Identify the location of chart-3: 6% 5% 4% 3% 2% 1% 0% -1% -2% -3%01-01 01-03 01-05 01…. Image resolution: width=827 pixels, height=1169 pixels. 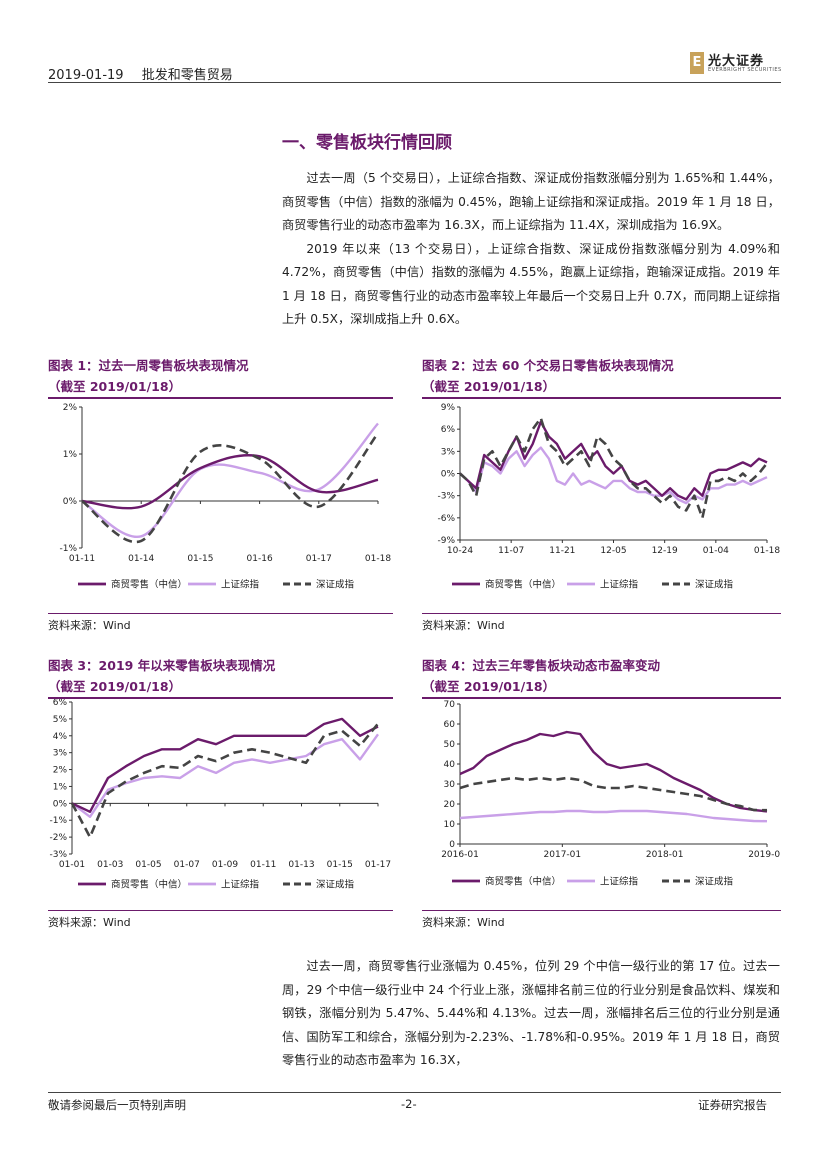
(220, 794).